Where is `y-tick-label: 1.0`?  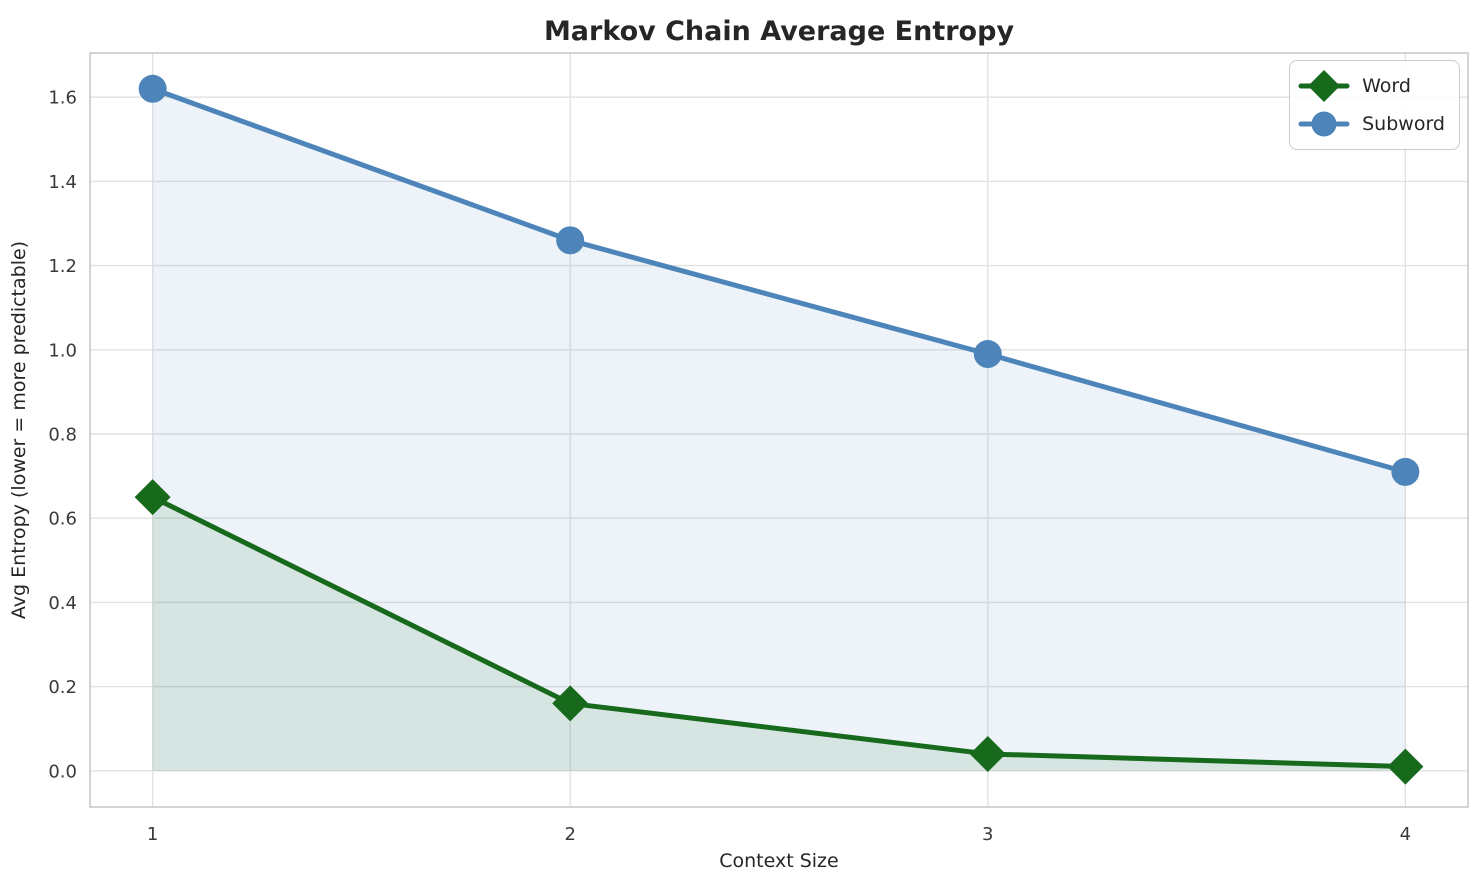 y-tick-label: 1.0 is located at coordinates (62, 350).